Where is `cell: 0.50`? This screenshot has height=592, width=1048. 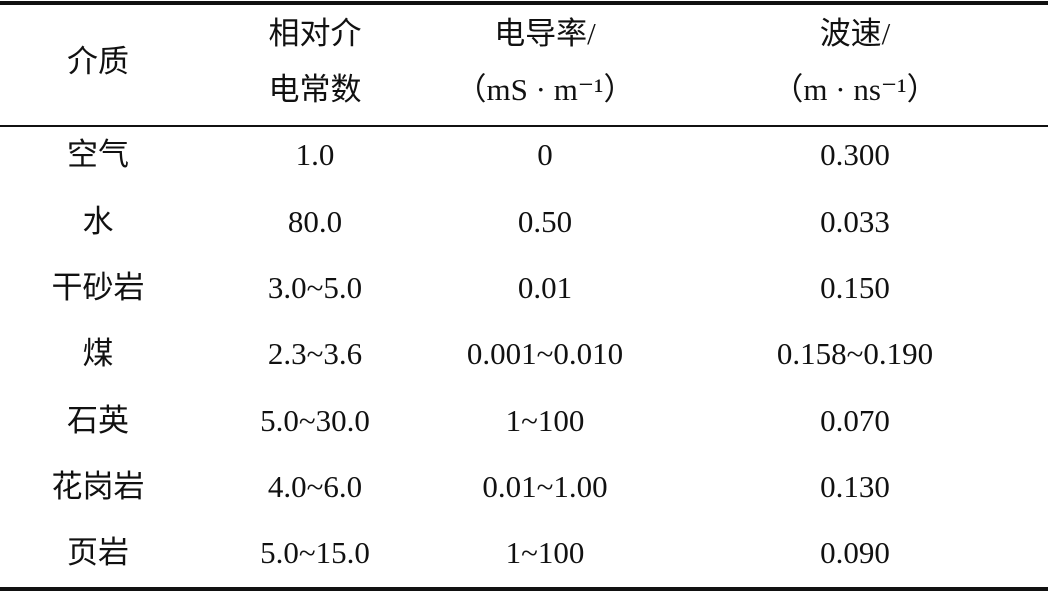
cell: 0.50 is located at coordinates (545, 221).